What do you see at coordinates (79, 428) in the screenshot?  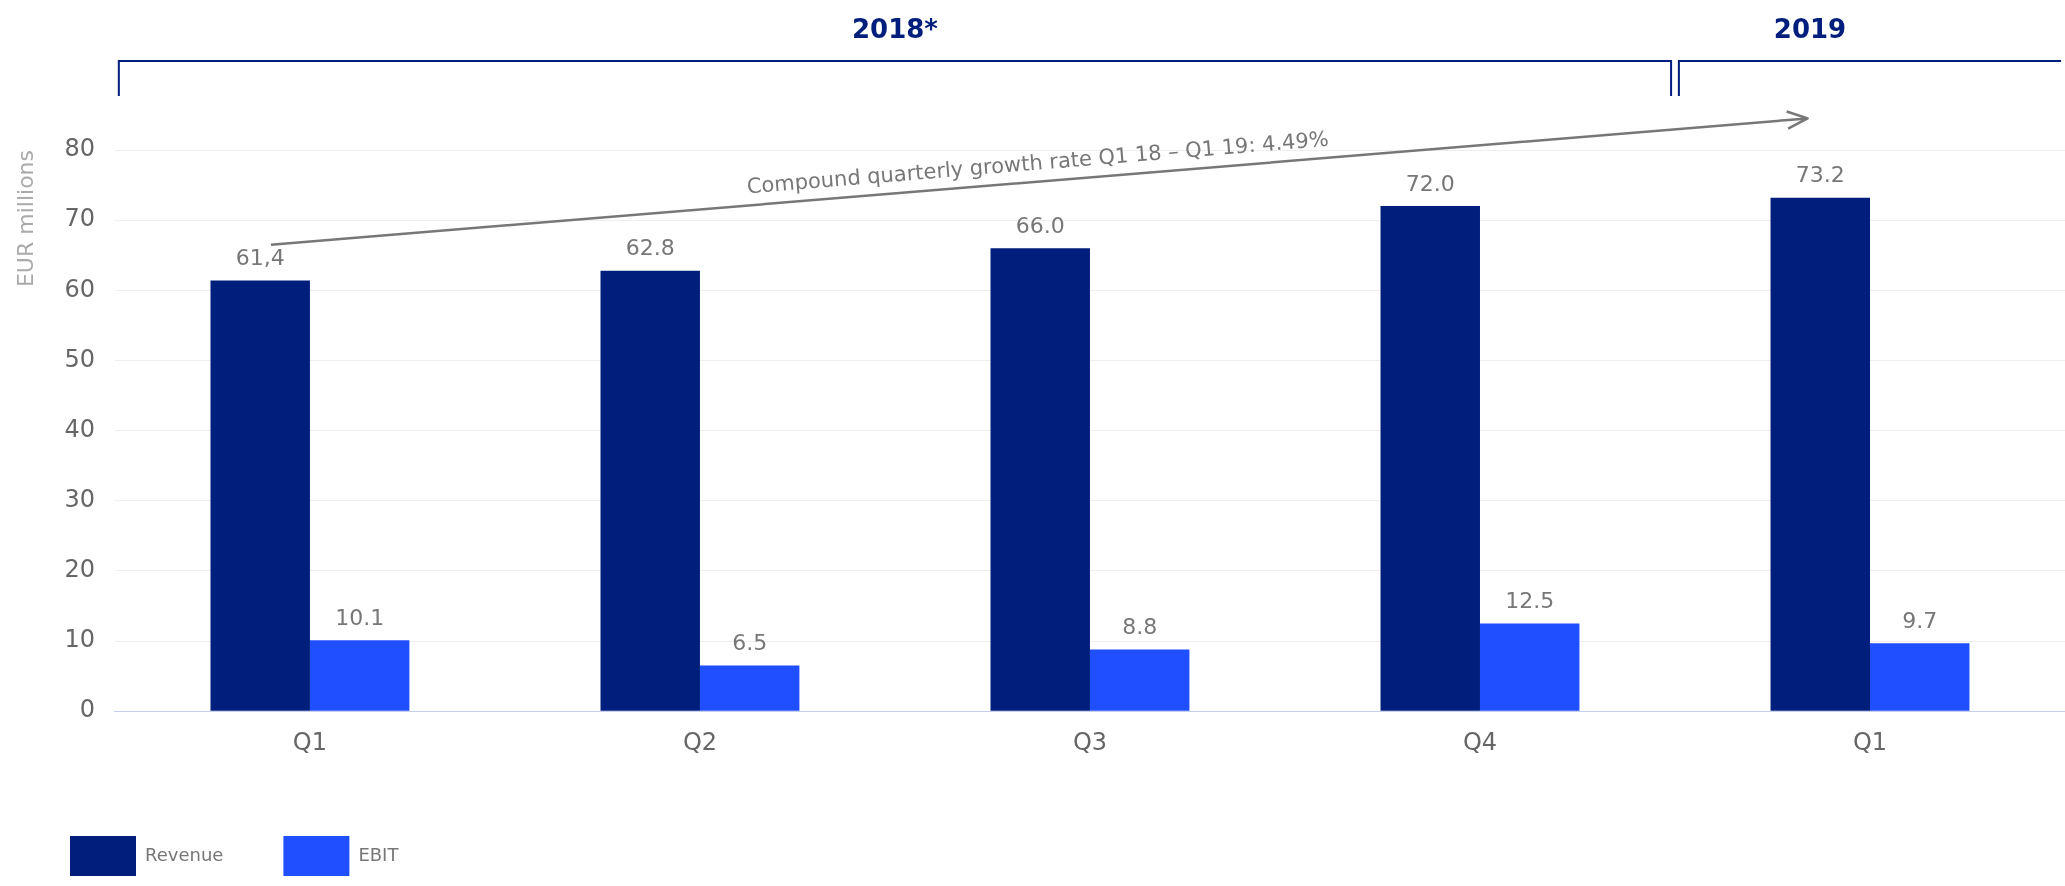 I see `y-tick-label: 40` at bounding box center [79, 428].